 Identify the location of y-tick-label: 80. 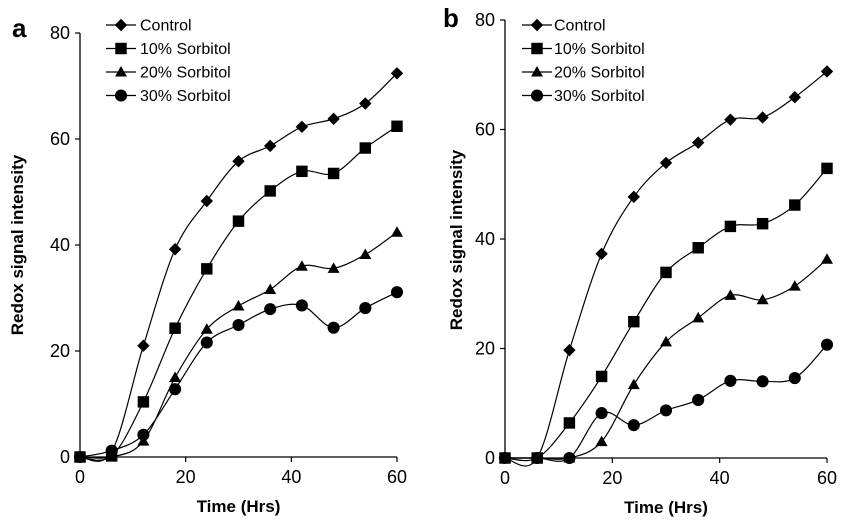
(485, 20).